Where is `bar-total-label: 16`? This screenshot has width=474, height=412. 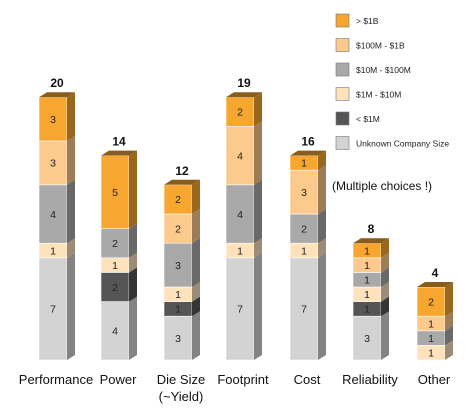 bar-total-label: 16 is located at coordinates (308, 142).